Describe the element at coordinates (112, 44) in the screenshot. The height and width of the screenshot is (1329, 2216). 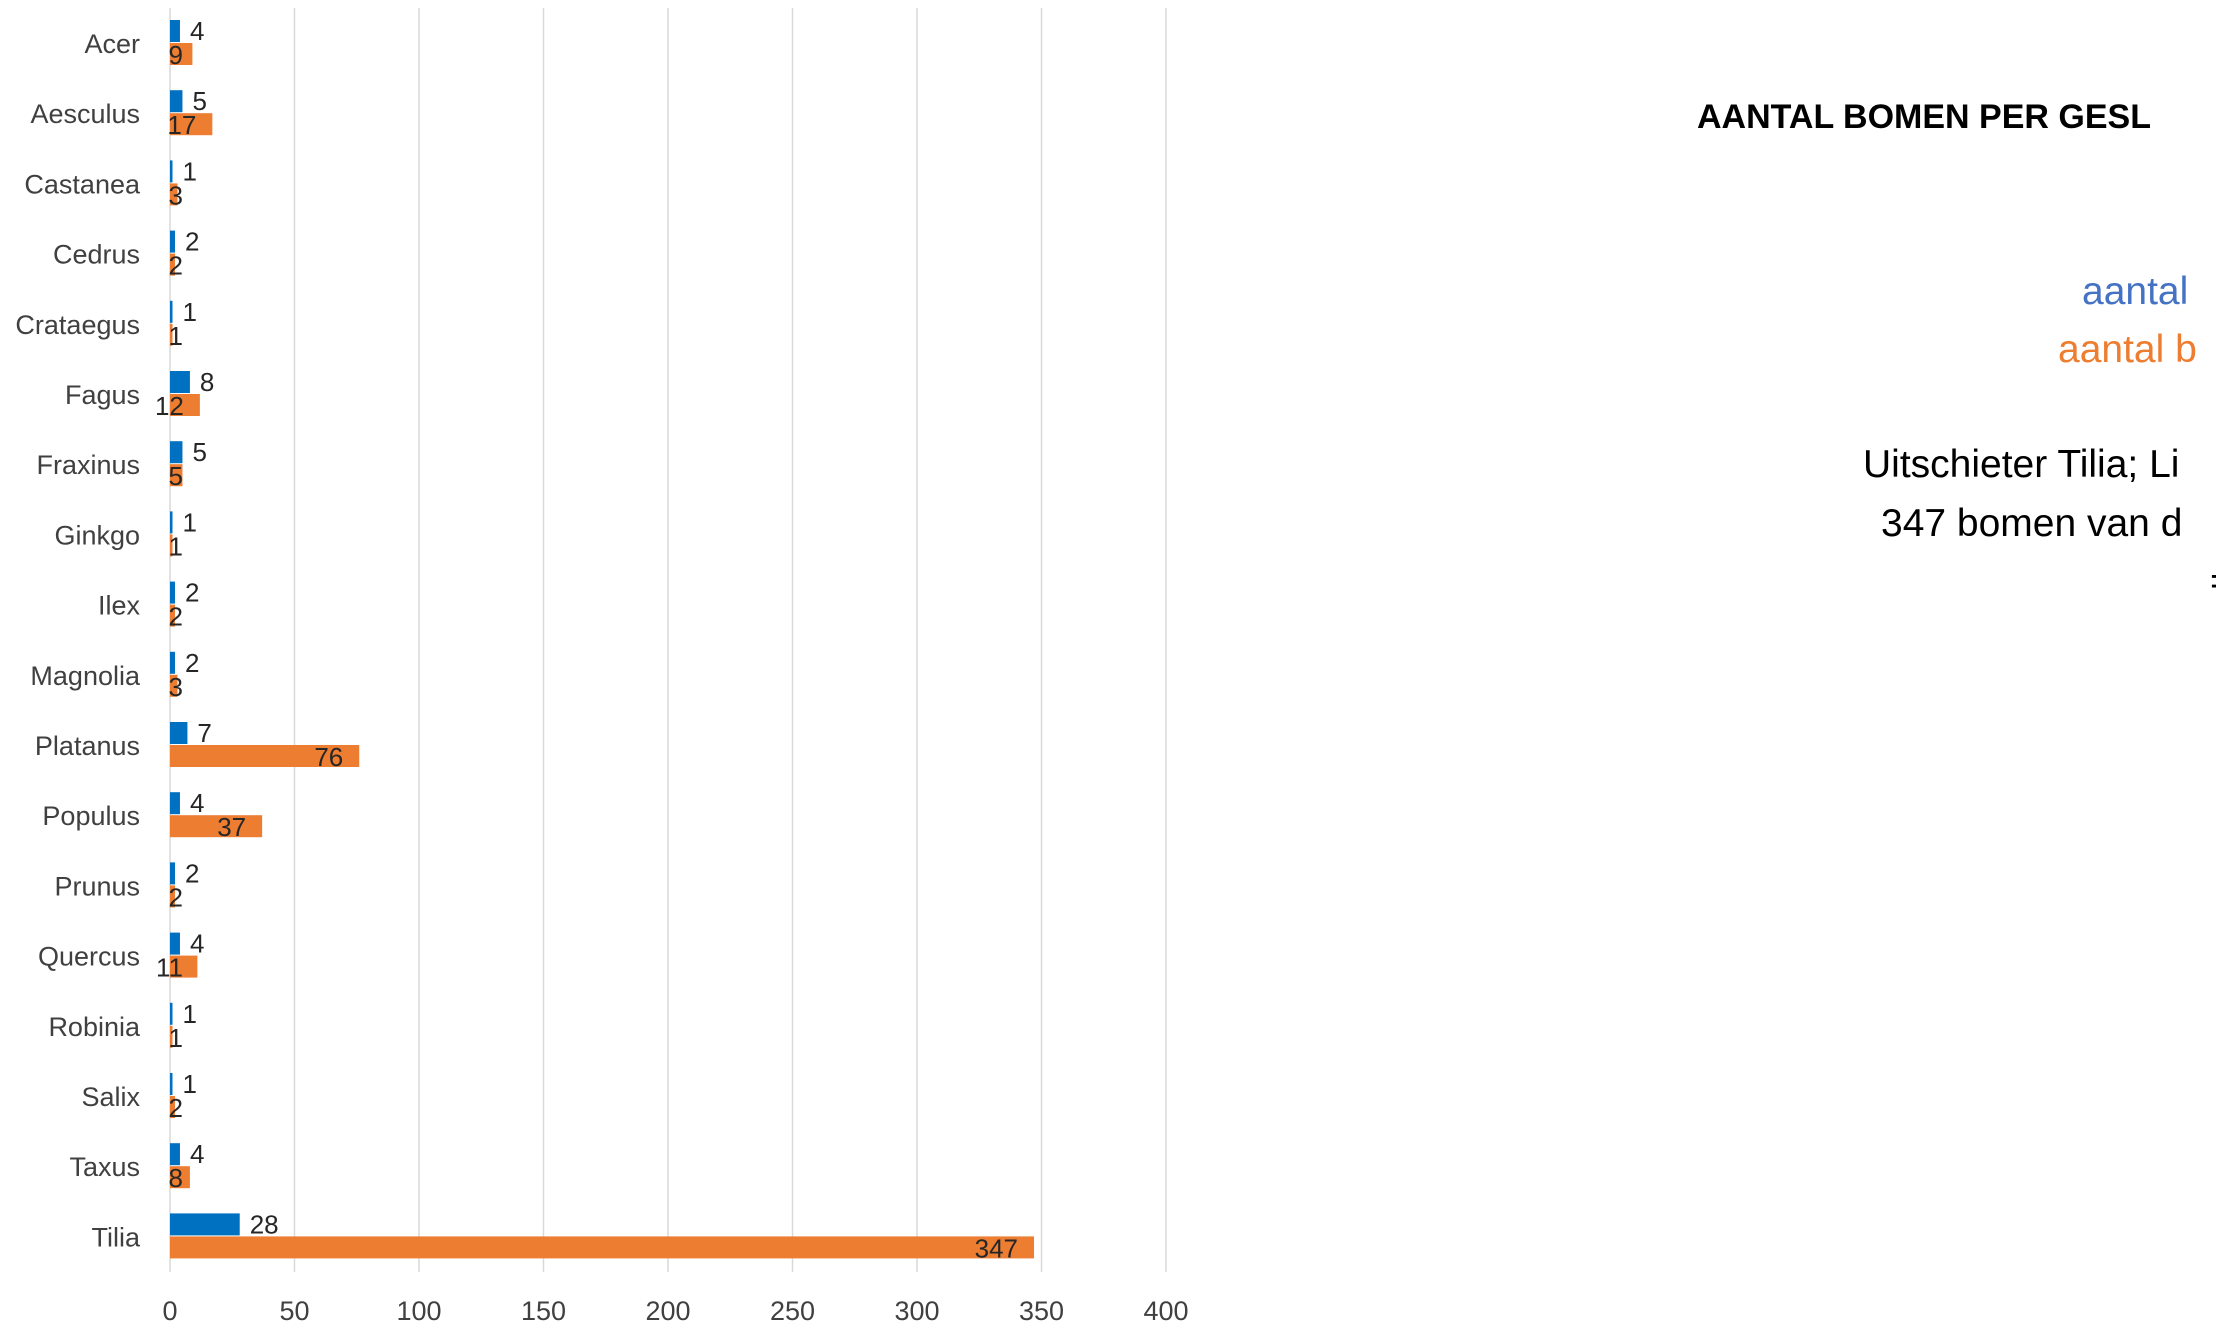
I see `category-label: Acer` at that location.